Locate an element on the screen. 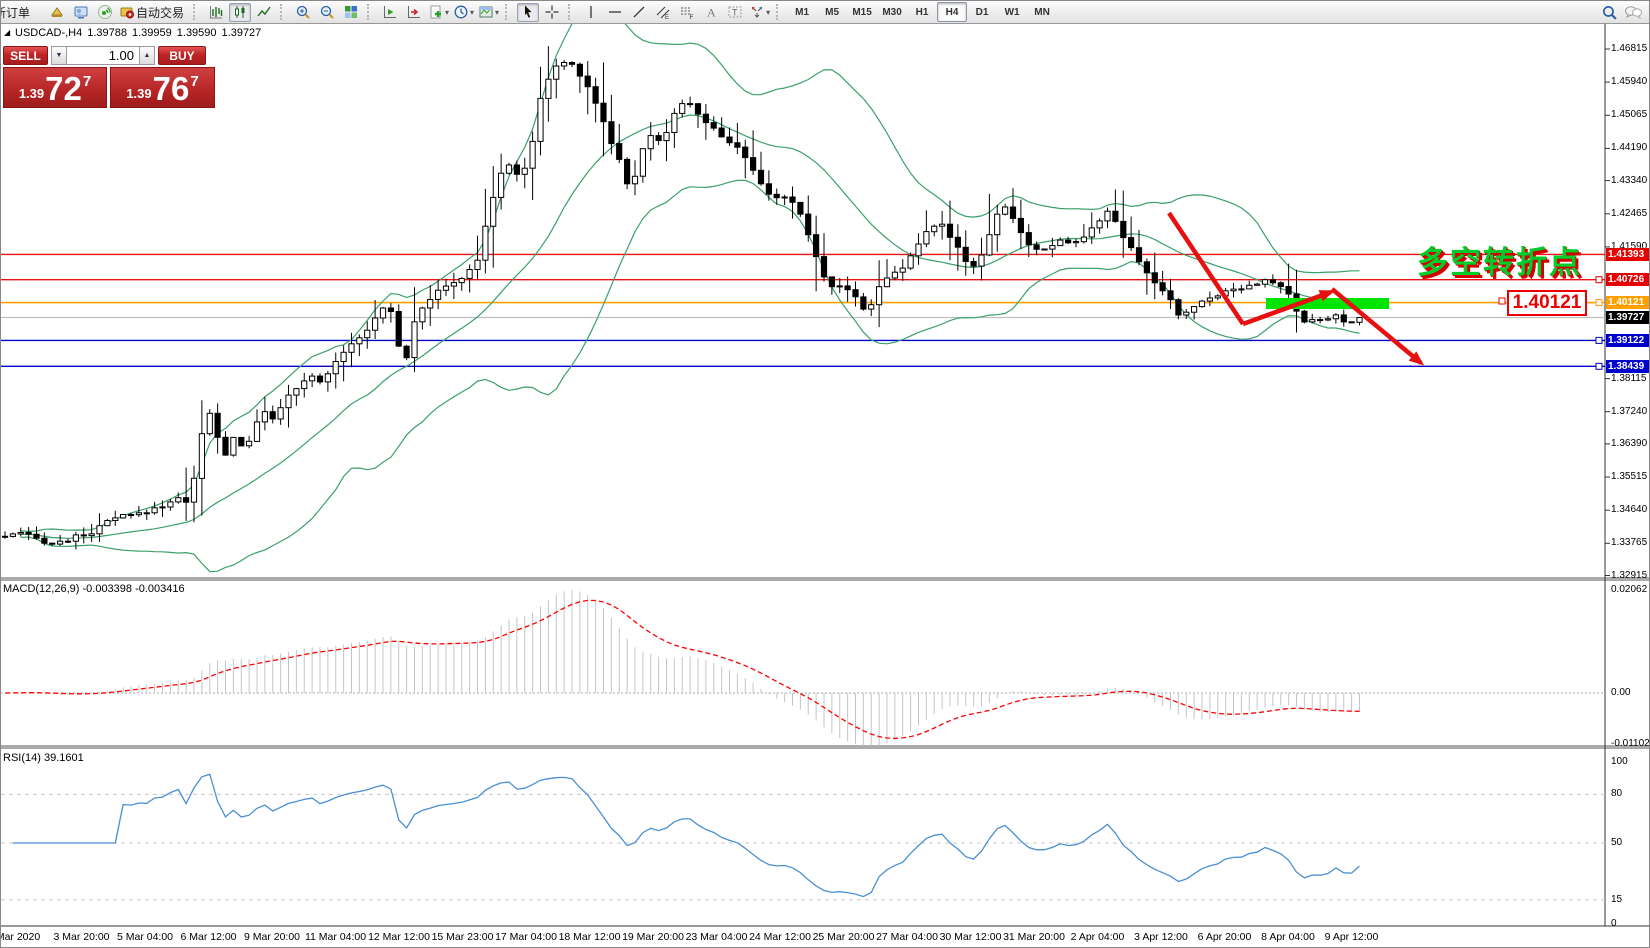  equidistant-channel-button: E is located at coordinates (663, 12).